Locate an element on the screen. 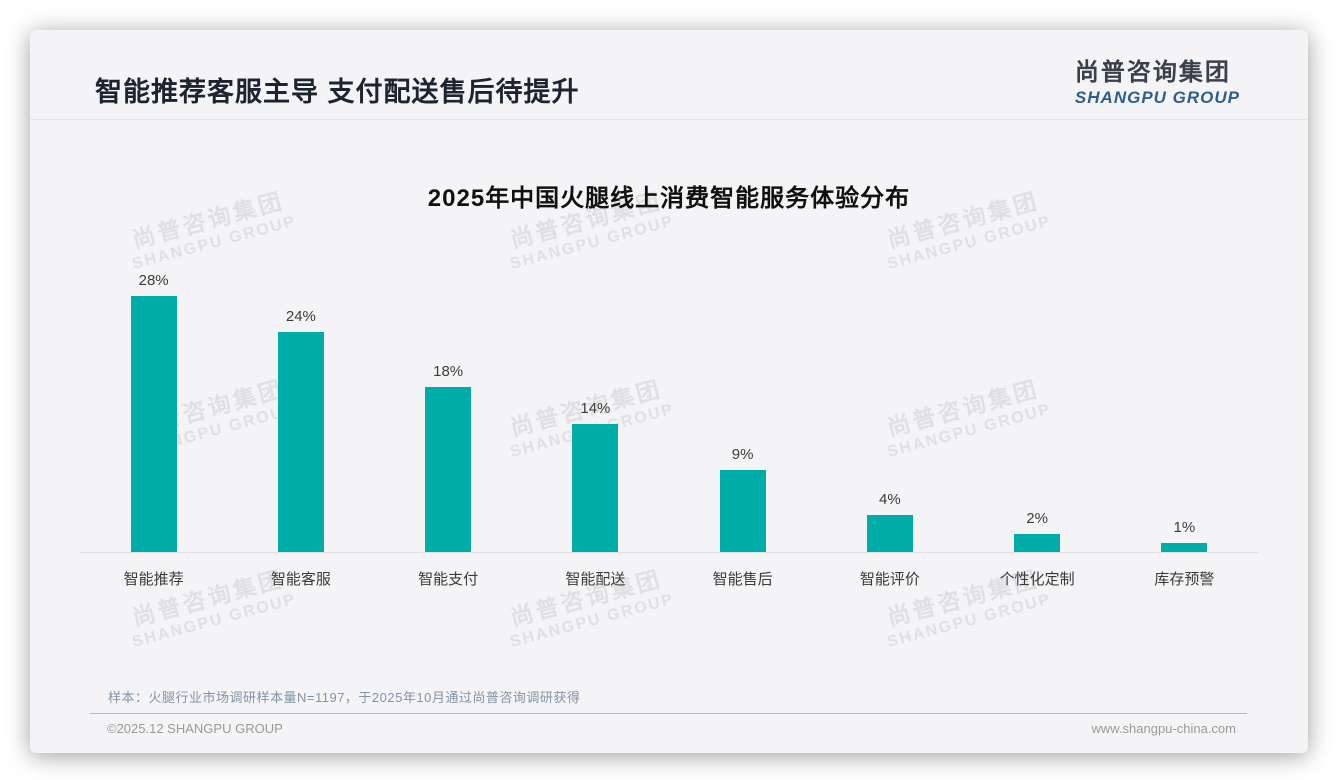 Image resolution: width=1340 pixels, height=780 pixels. logo-english-text: SHANGPU GROUP is located at coordinates (1157, 97).